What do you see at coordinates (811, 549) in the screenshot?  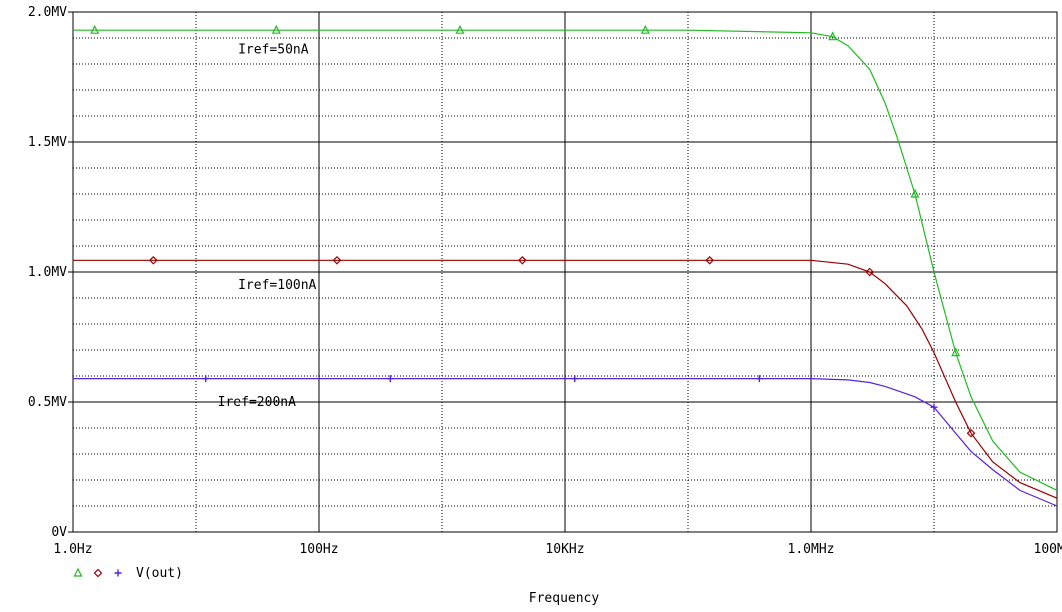 I see `x-tick-label: 1.0MHz` at bounding box center [811, 549].